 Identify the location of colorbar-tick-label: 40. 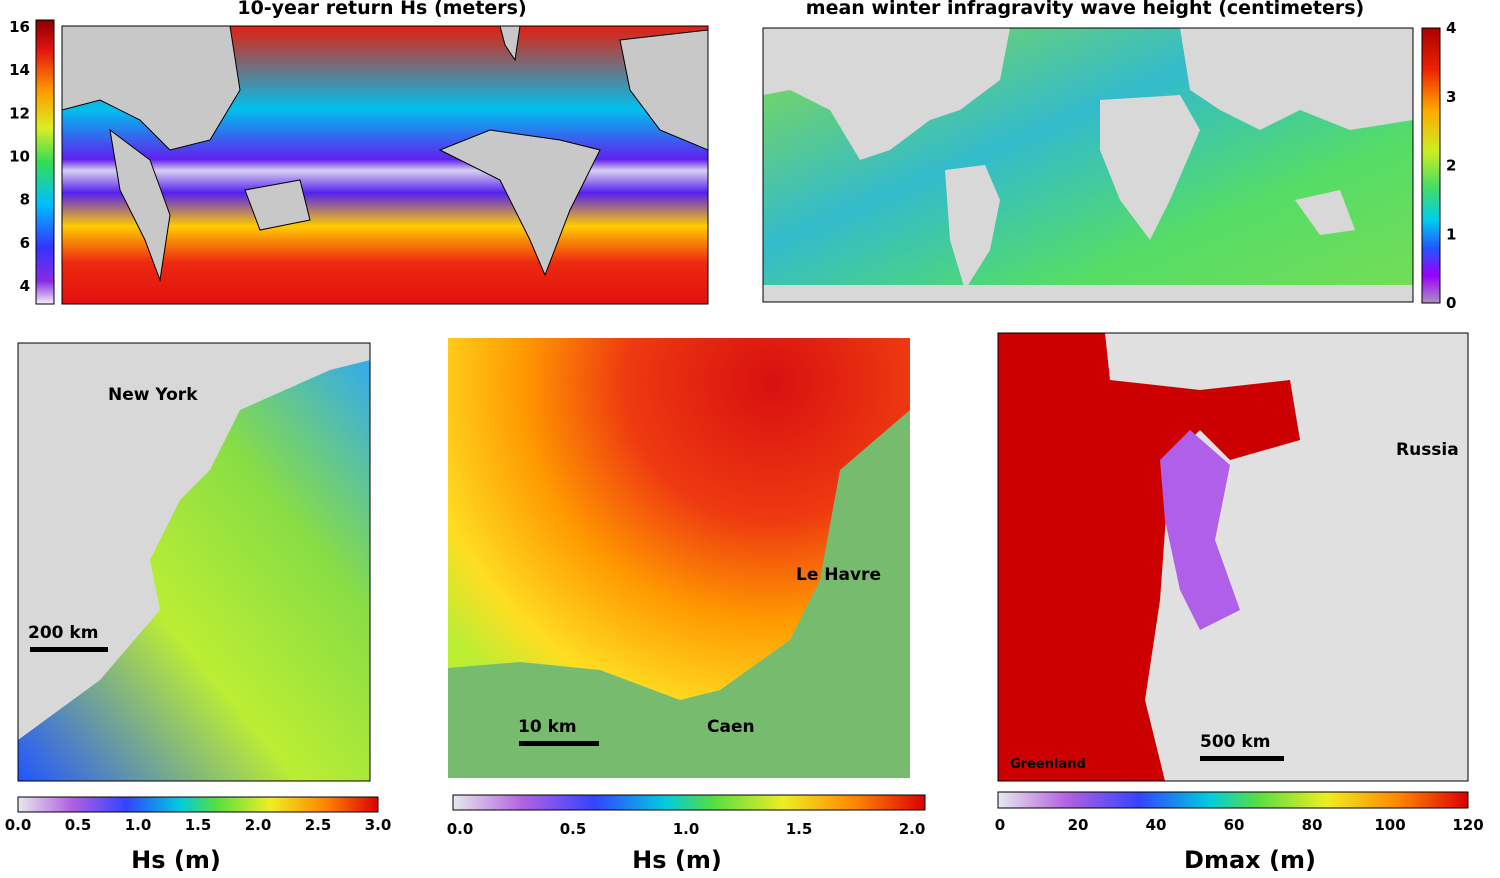
(1156, 825).